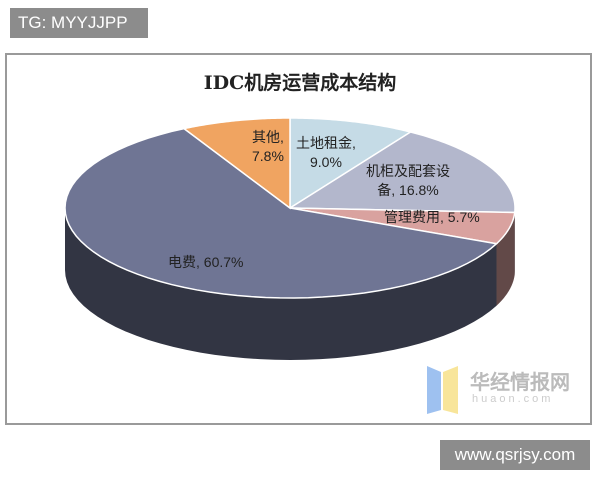 This screenshot has height=480, width=600. Describe the element at coordinates (326, 152) in the screenshot. I see `label-land: 土地租金, 9.0%` at that location.